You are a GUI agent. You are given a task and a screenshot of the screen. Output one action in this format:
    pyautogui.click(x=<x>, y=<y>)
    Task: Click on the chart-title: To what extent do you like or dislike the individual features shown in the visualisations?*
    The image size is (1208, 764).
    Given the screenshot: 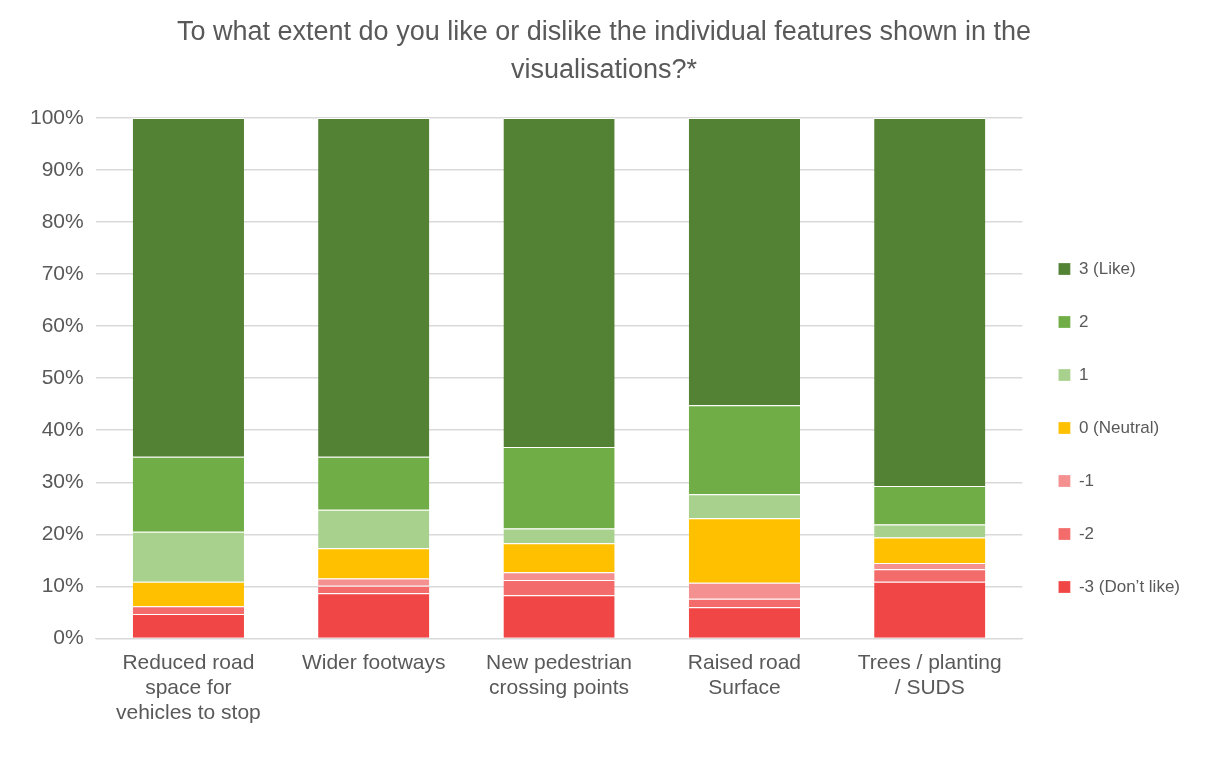 What is the action you would take?
    pyautogui.click(x=604, y=50)
    